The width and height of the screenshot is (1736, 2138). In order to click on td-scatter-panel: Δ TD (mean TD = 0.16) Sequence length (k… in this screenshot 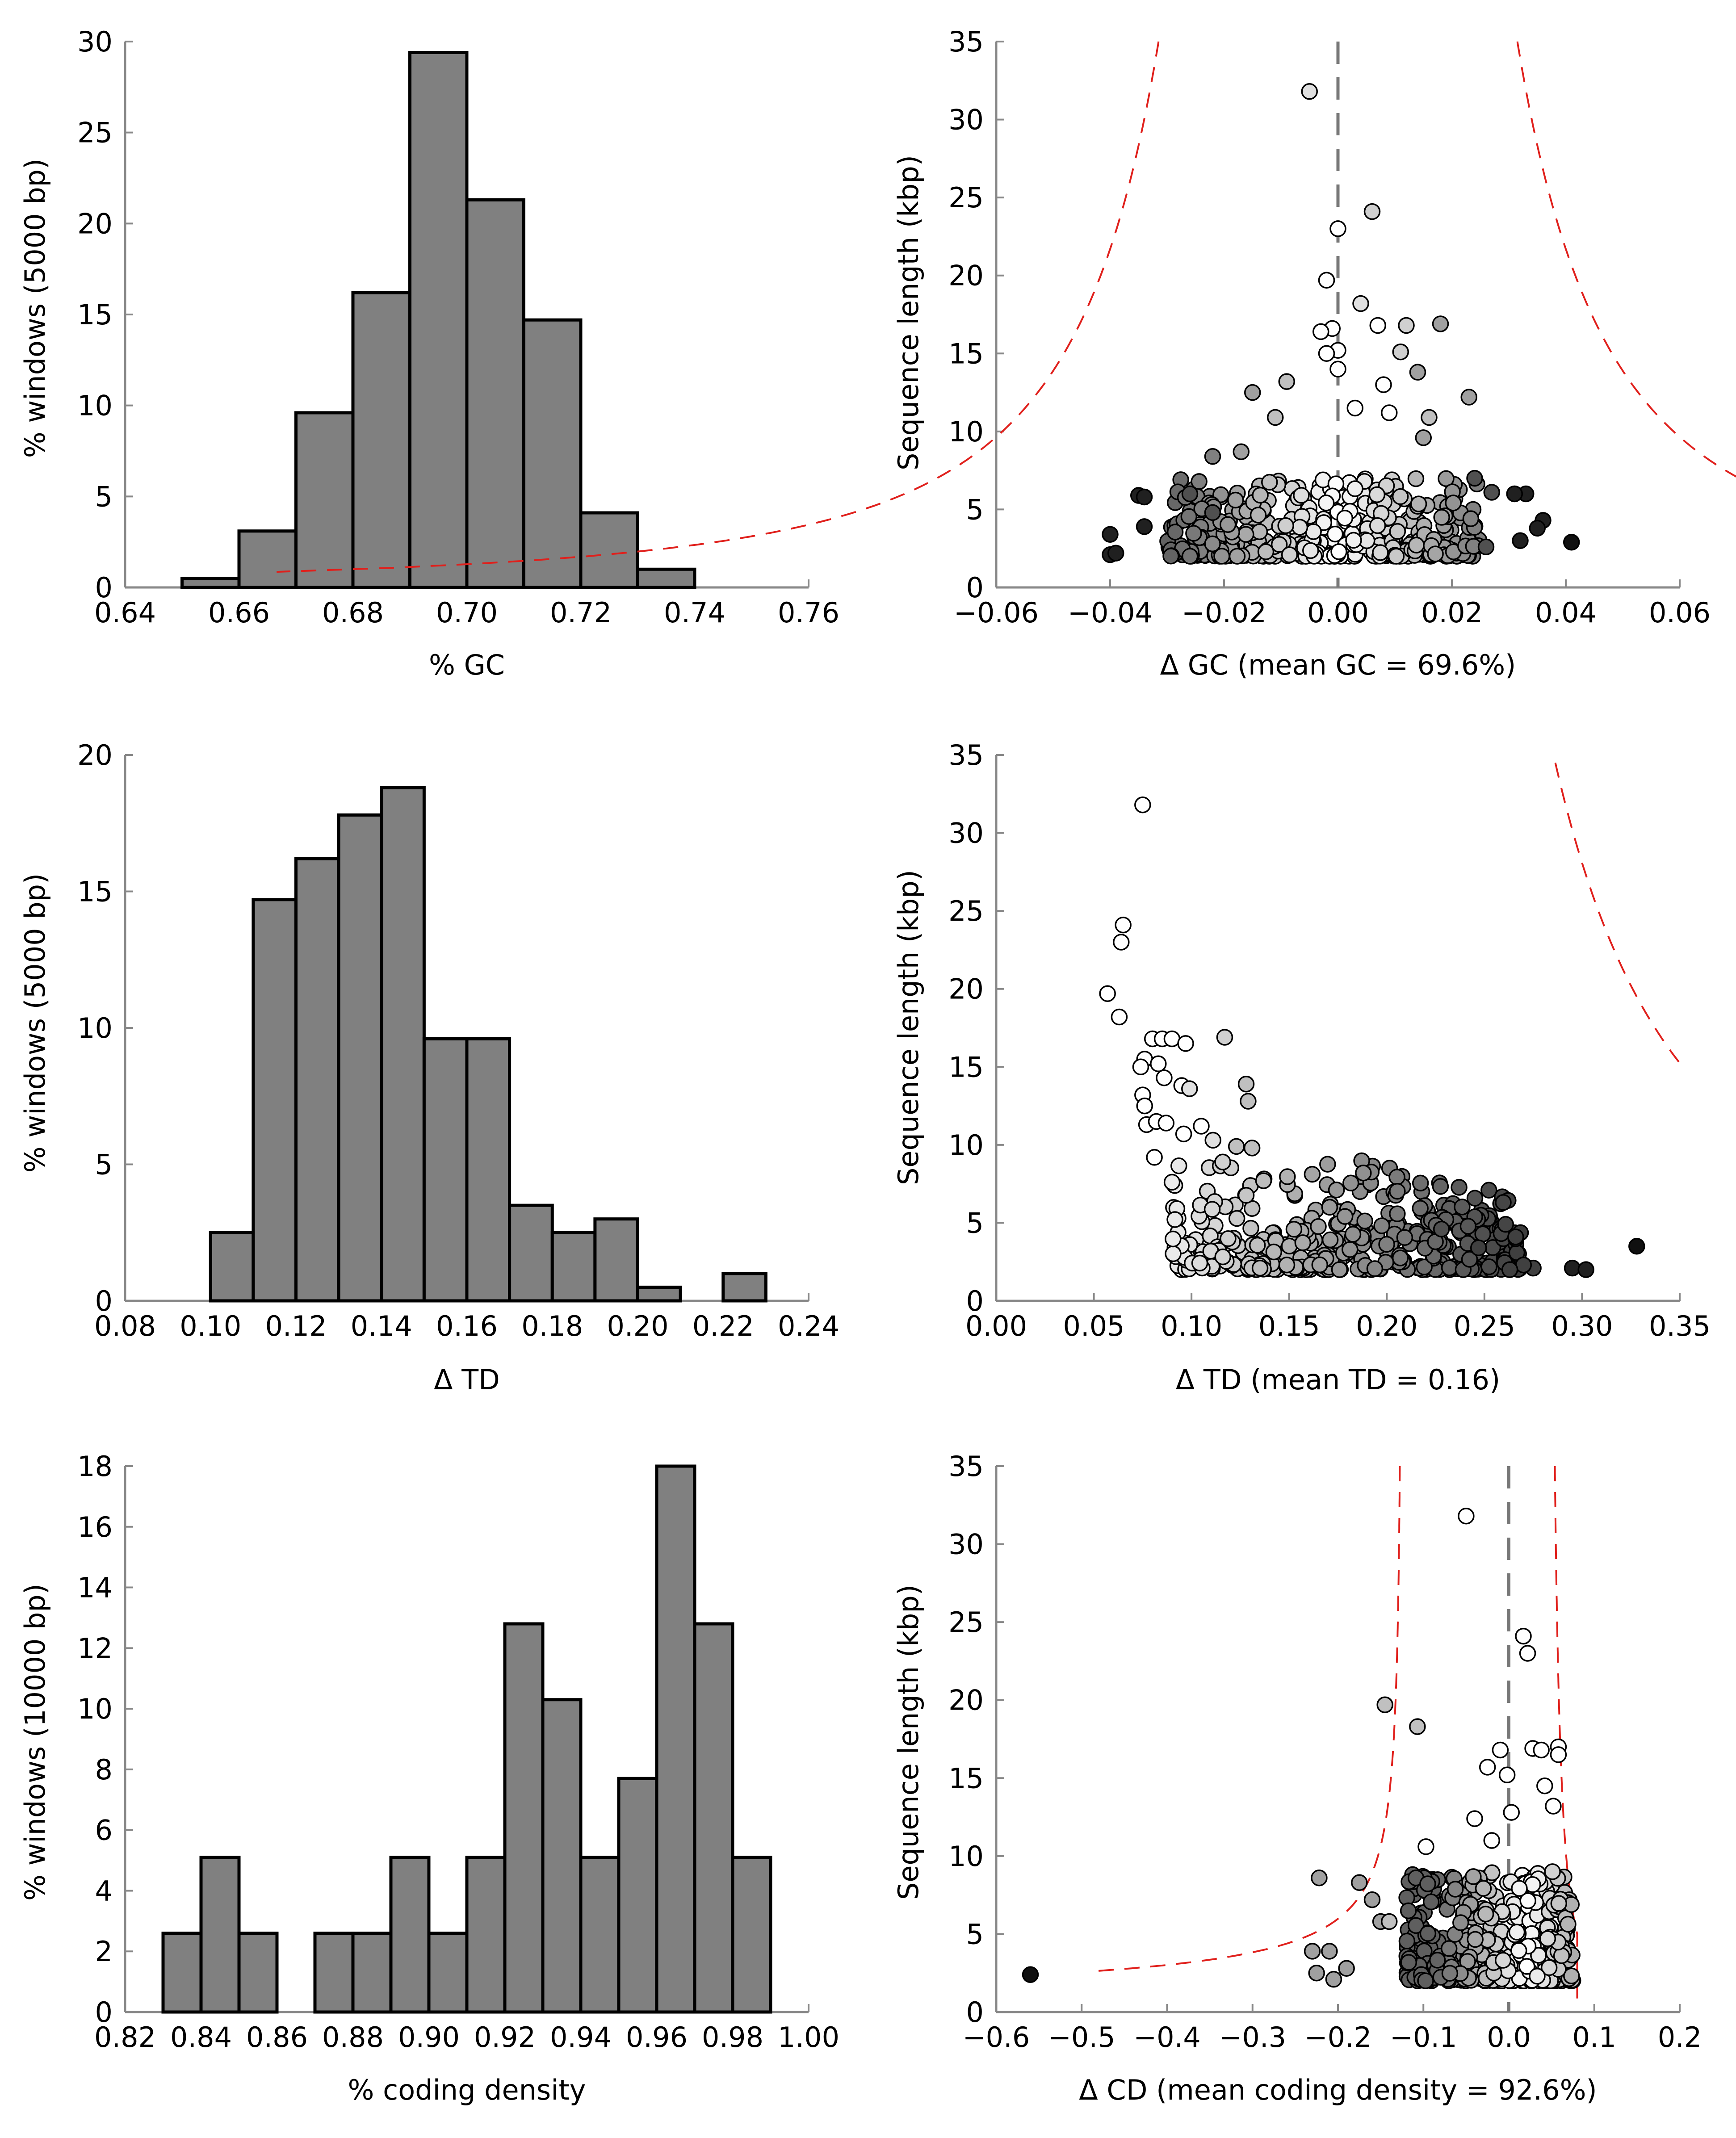, I will do `click(1301, 1068)`.